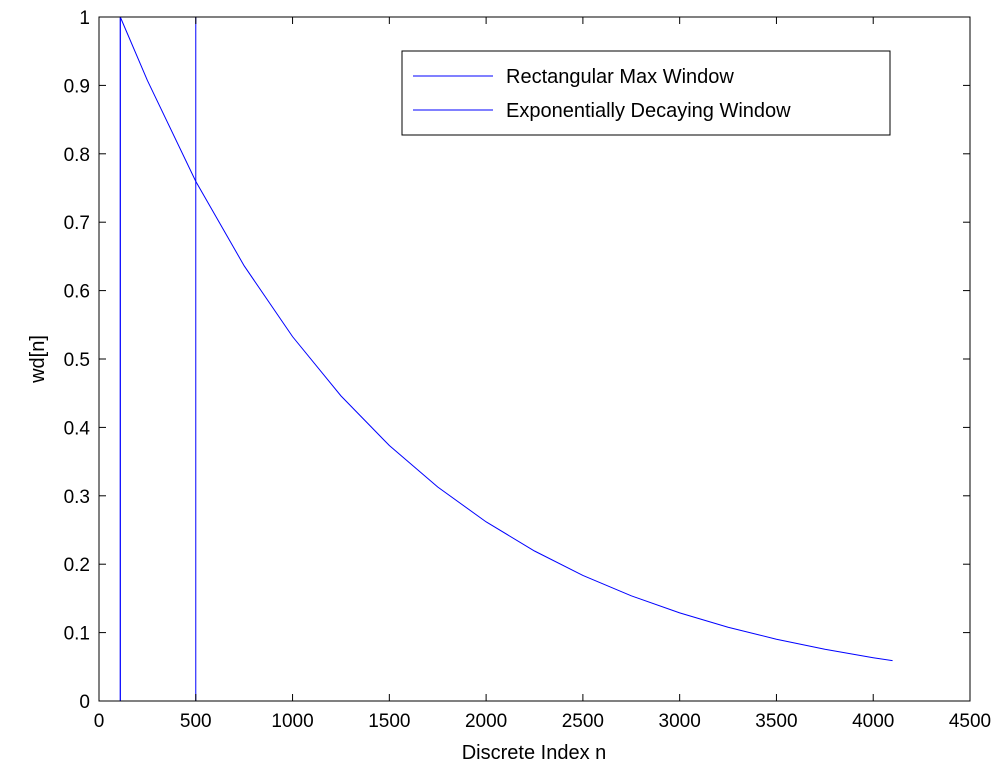 Image resolution: width=1005 pixels, height=773 pixels. Describe the element at coordinates (292, 721) in the screenshot. I see `x-tick-label: 1000` at that location.